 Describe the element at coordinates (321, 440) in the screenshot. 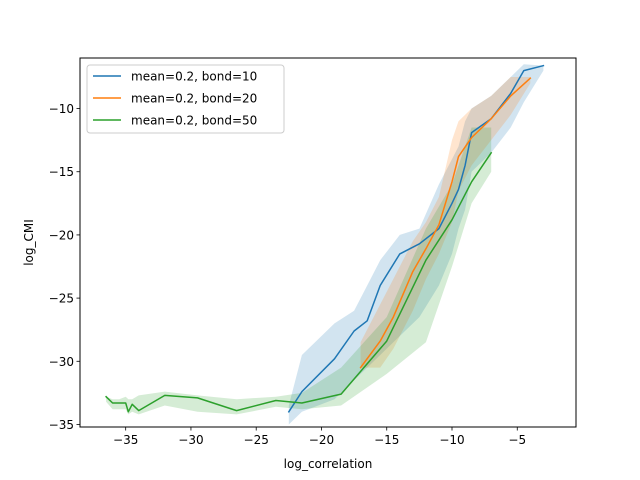

I see `x-tick-label: −20` at that location.